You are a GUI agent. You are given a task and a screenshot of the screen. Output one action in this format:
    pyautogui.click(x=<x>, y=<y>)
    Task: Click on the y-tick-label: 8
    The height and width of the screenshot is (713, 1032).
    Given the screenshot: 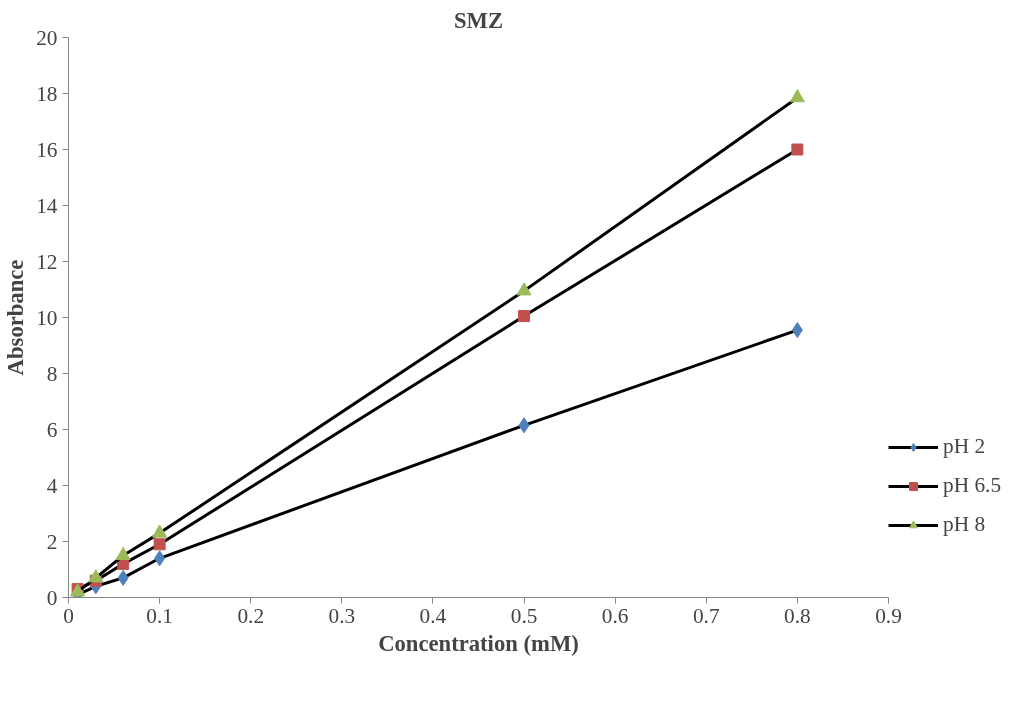 What is the action you would take?
    pyautogui.click(x=52, y=373)
    